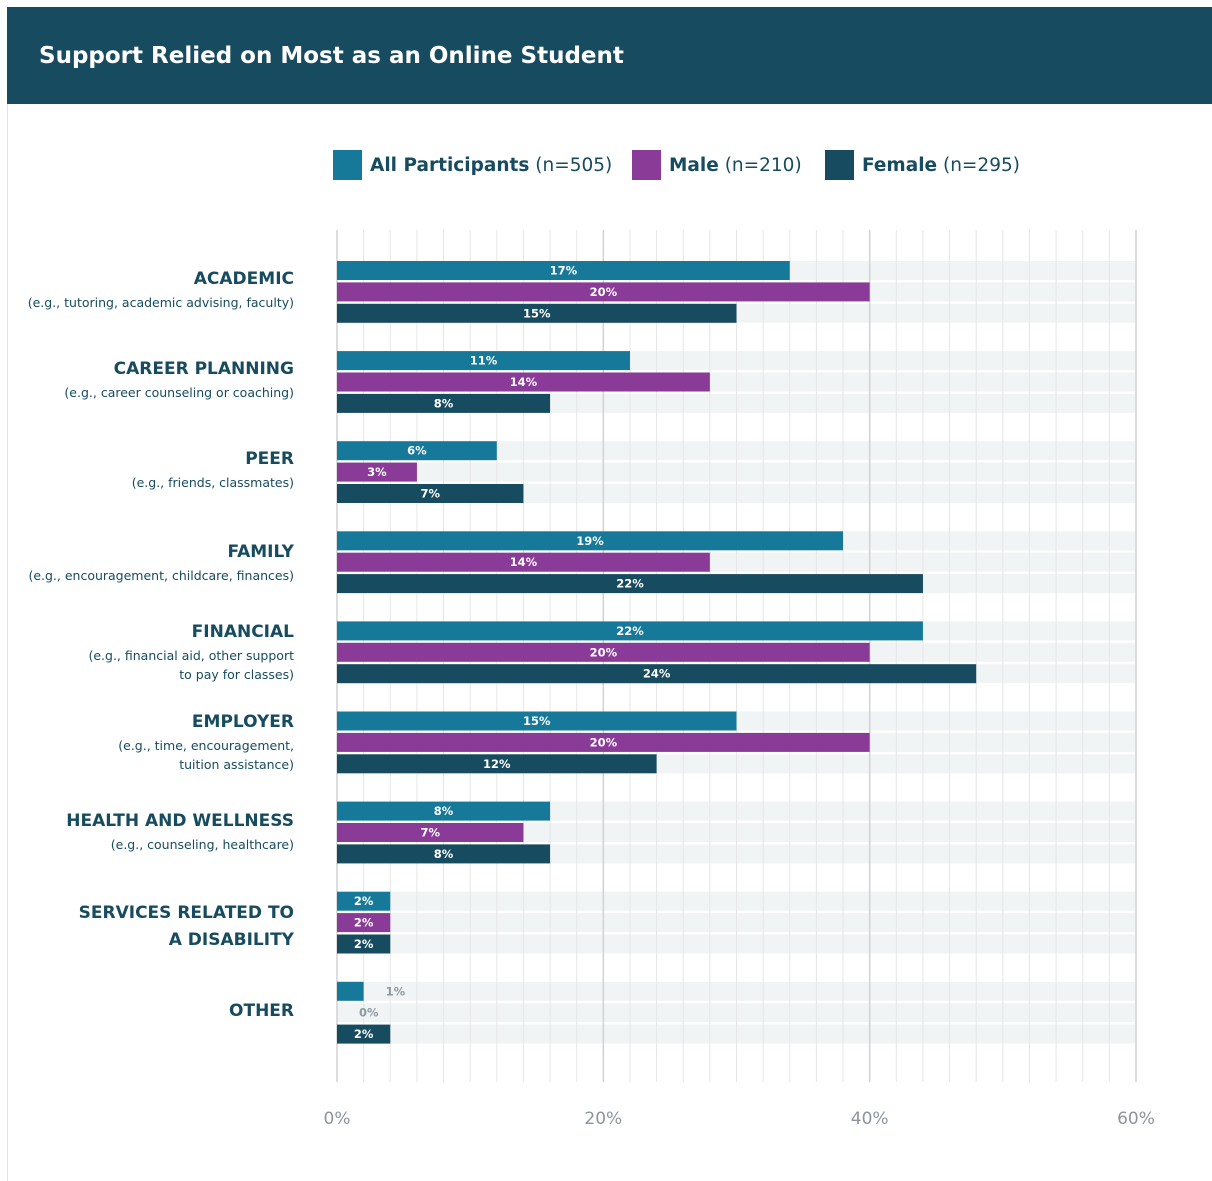 This screenshot has height=1181, width=1212. Describe the element at coordinates (337, 1119) in the screenshot. I see `x-tick-label: 0%` at that location.